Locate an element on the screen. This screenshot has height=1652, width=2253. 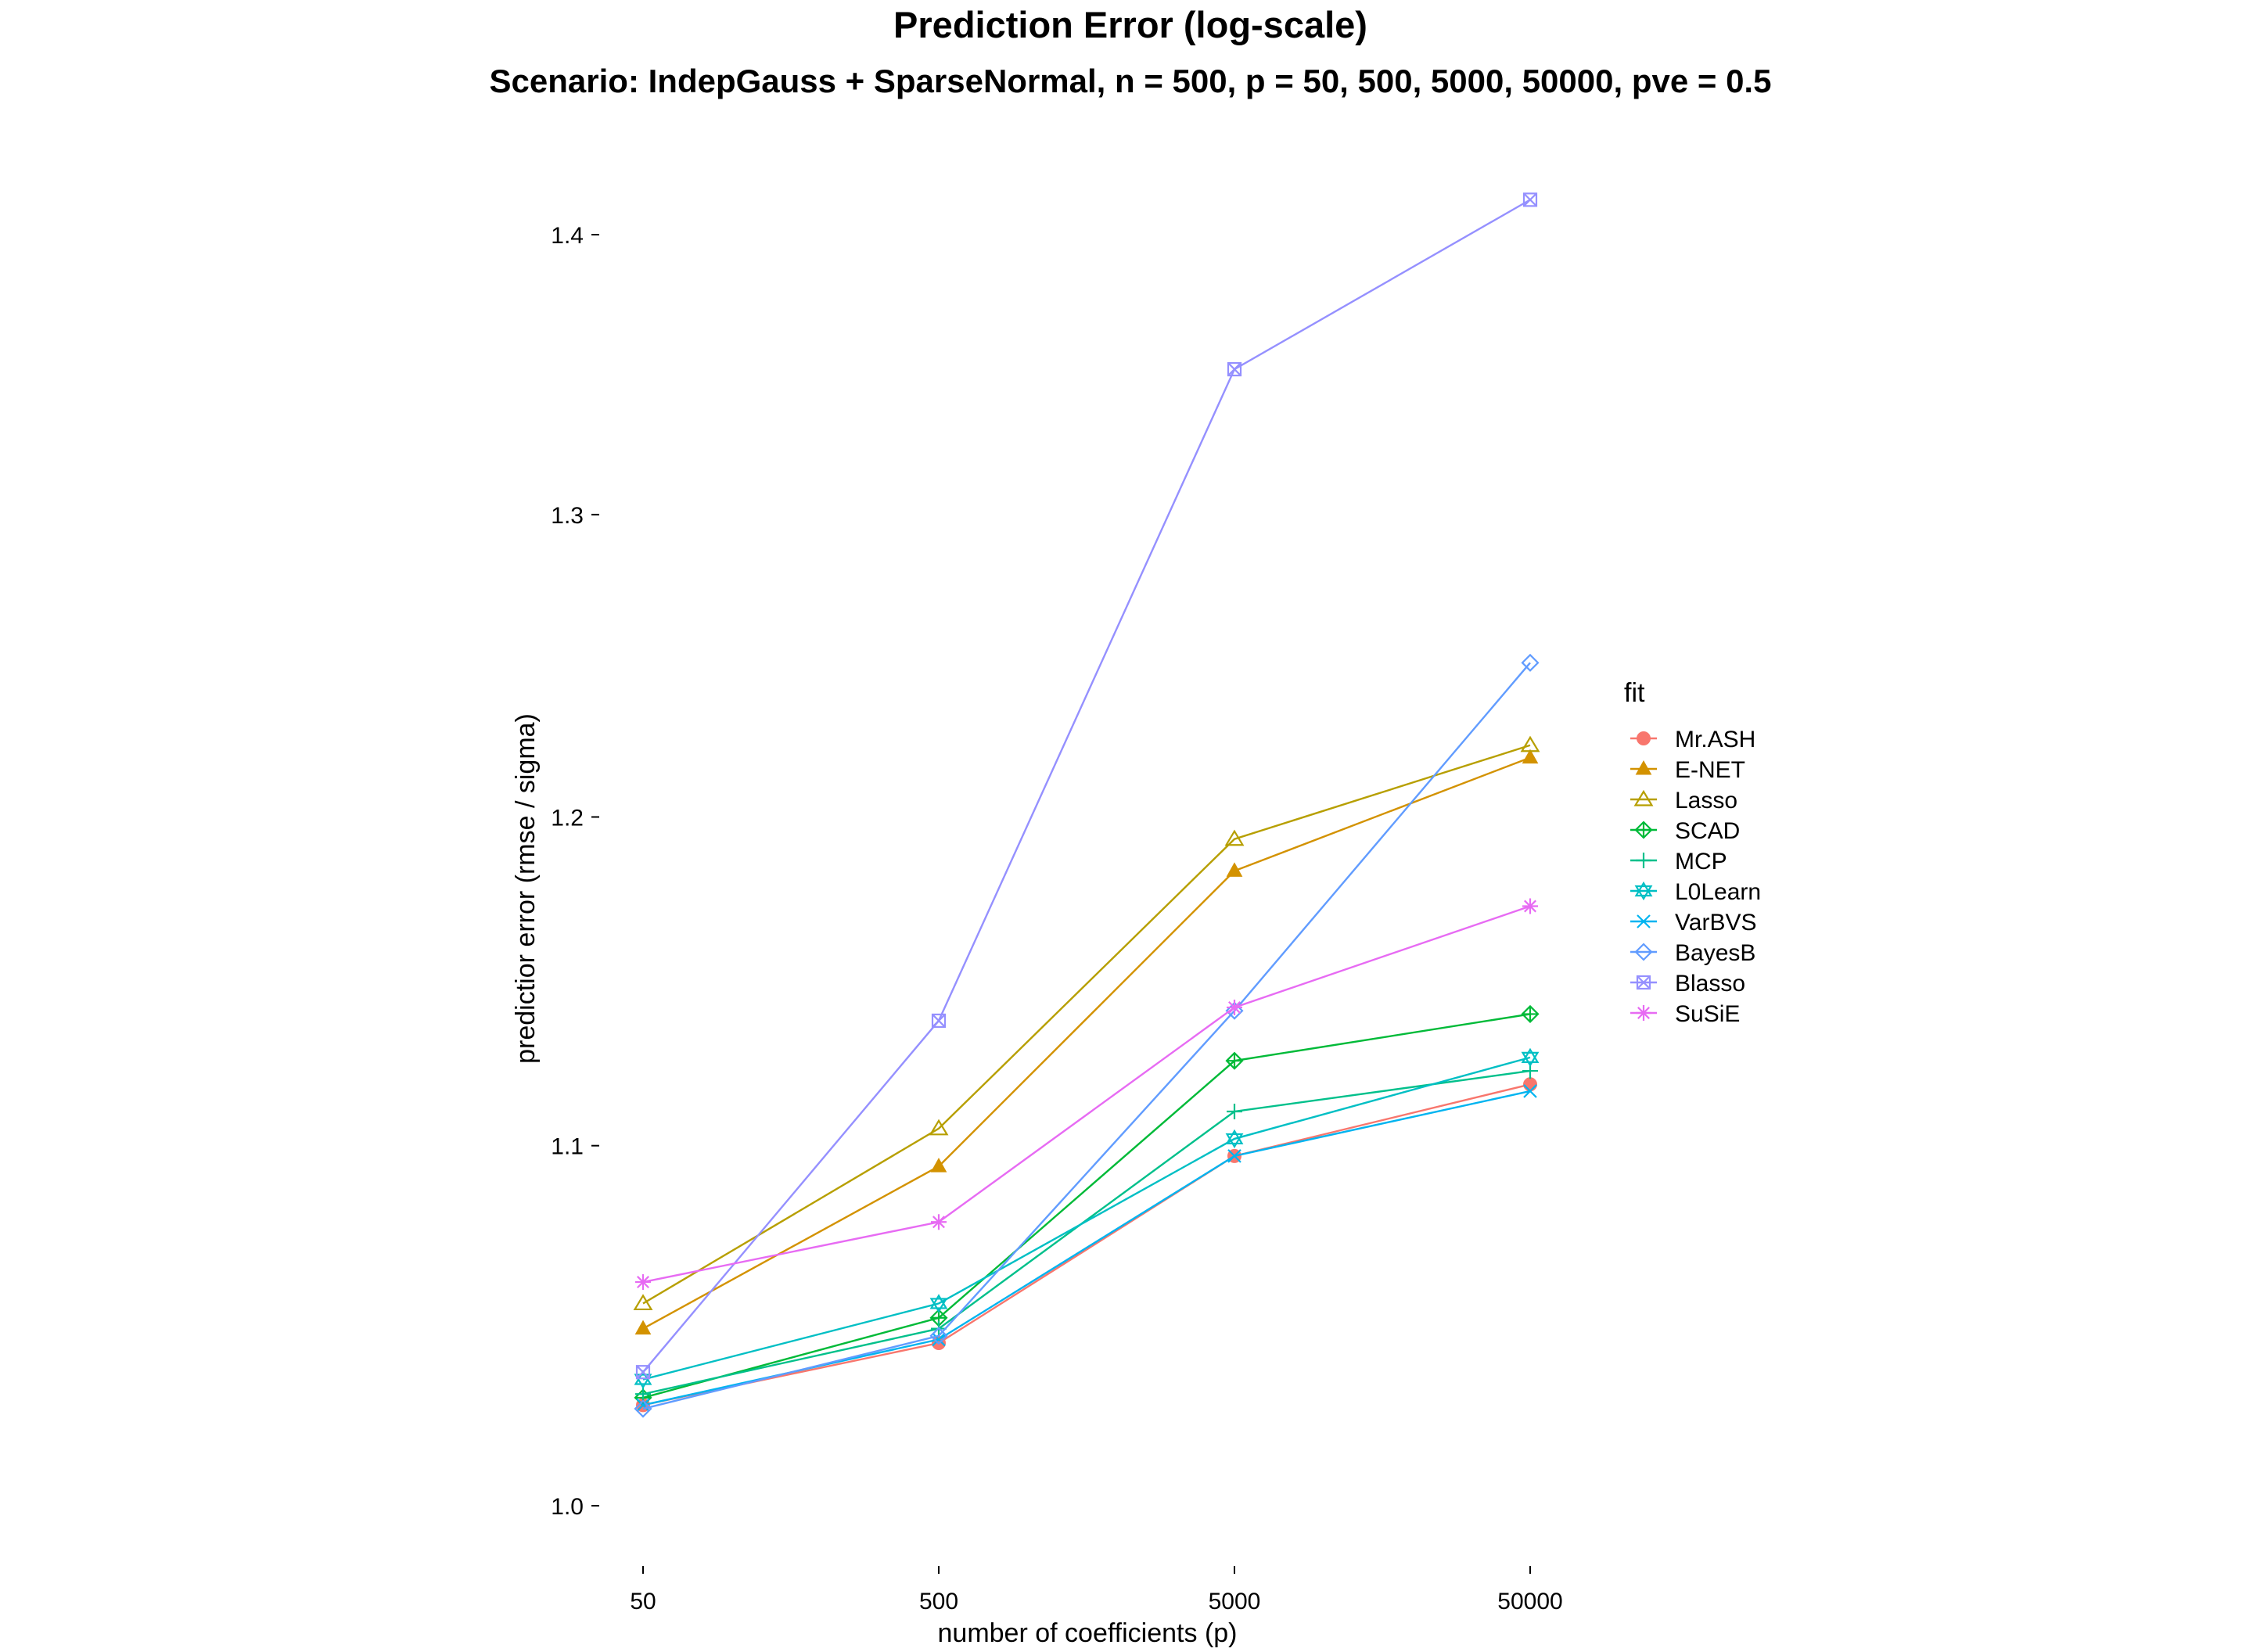
legend-item-susie: SuSiE is located at coordinates (1685, 1014).